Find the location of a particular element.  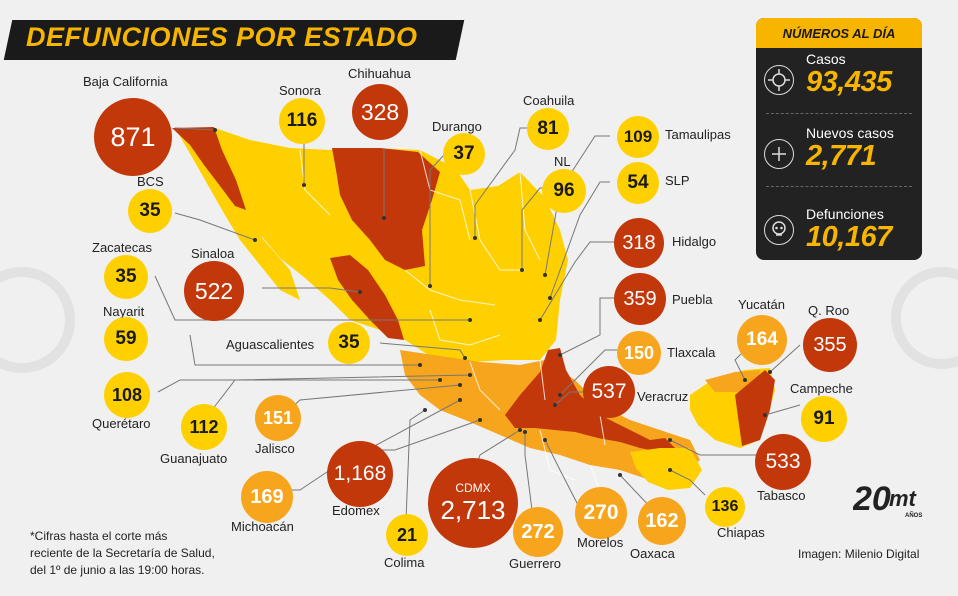

state-label-sinaloa: Sinaloa is located at coordinates (213, 253).